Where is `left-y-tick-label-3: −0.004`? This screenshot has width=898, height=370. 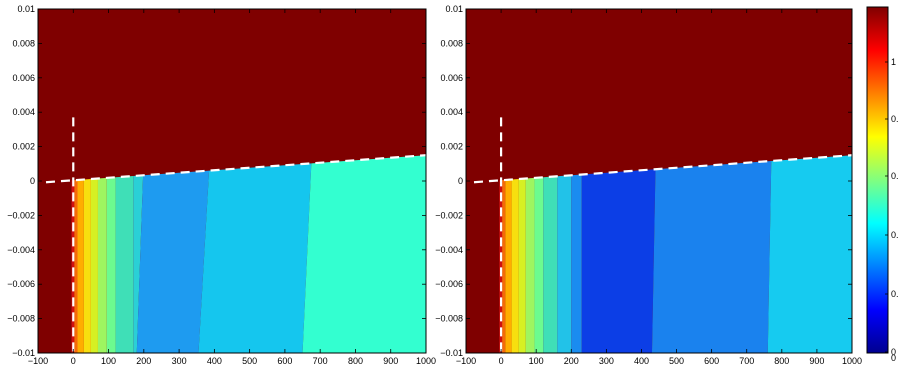
left-y-tick-label-3: −0.004 is located at coordinates (21, 250).